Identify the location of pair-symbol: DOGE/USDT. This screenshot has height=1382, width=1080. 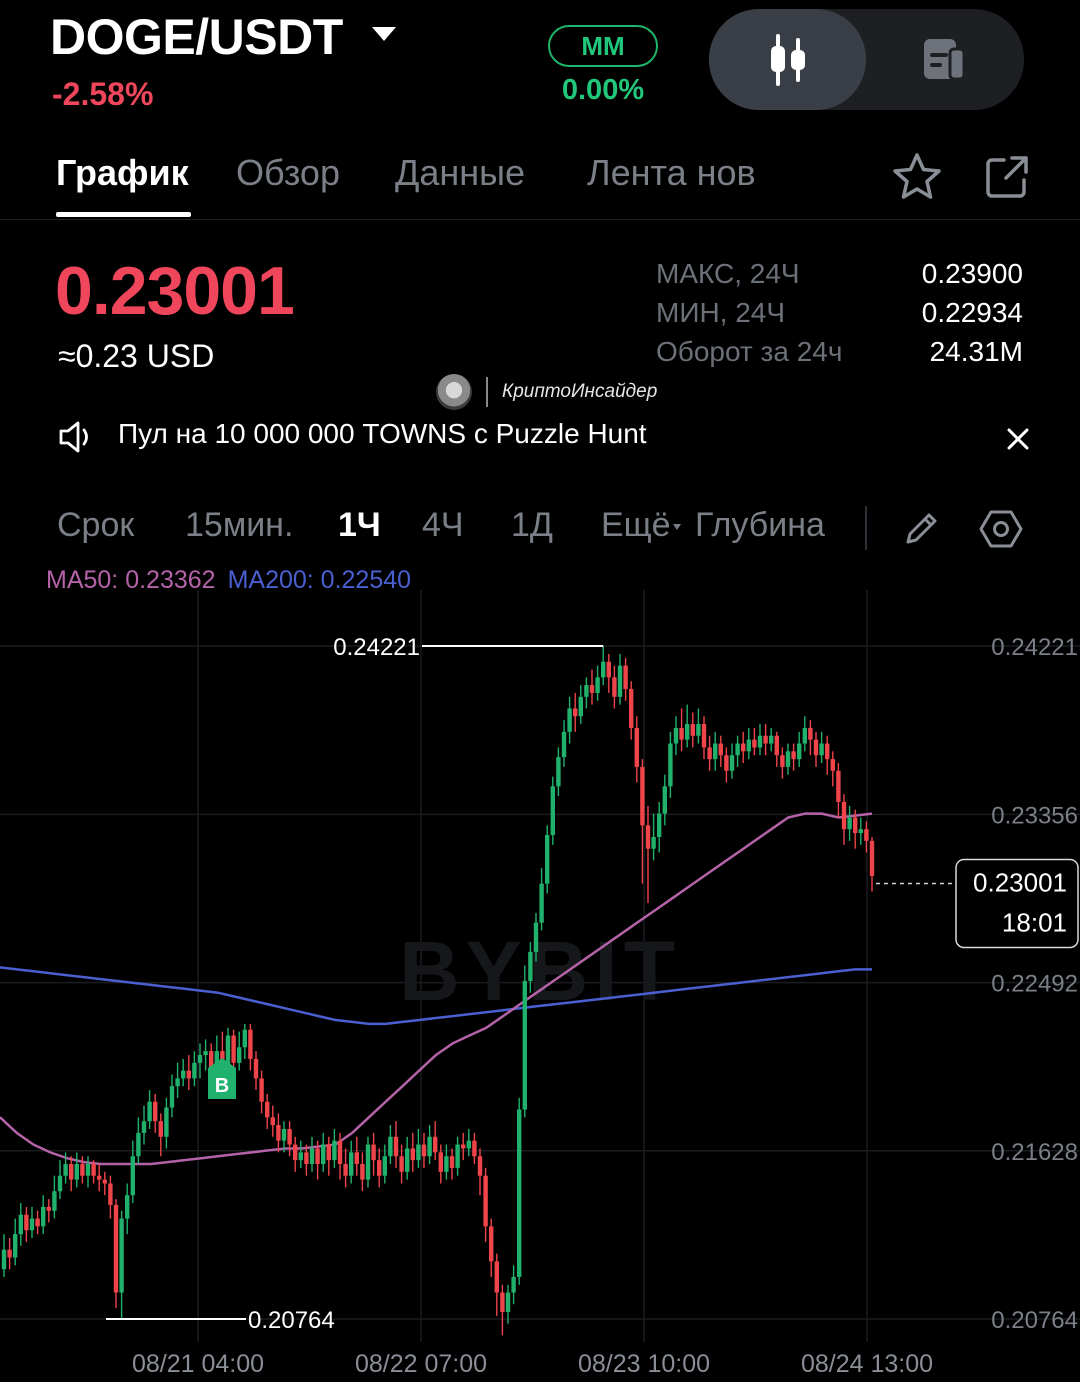
(196, 37).